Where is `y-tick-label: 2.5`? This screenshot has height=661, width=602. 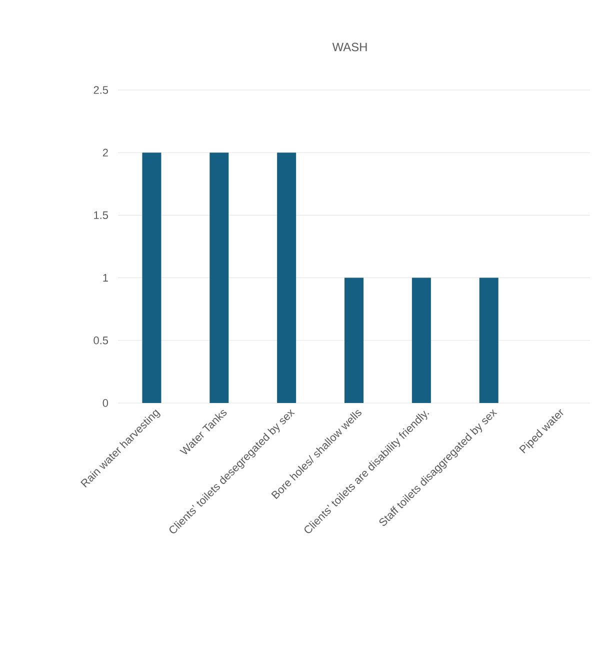 y-tick-label: 2.5 is located at coordinates (101, 90).